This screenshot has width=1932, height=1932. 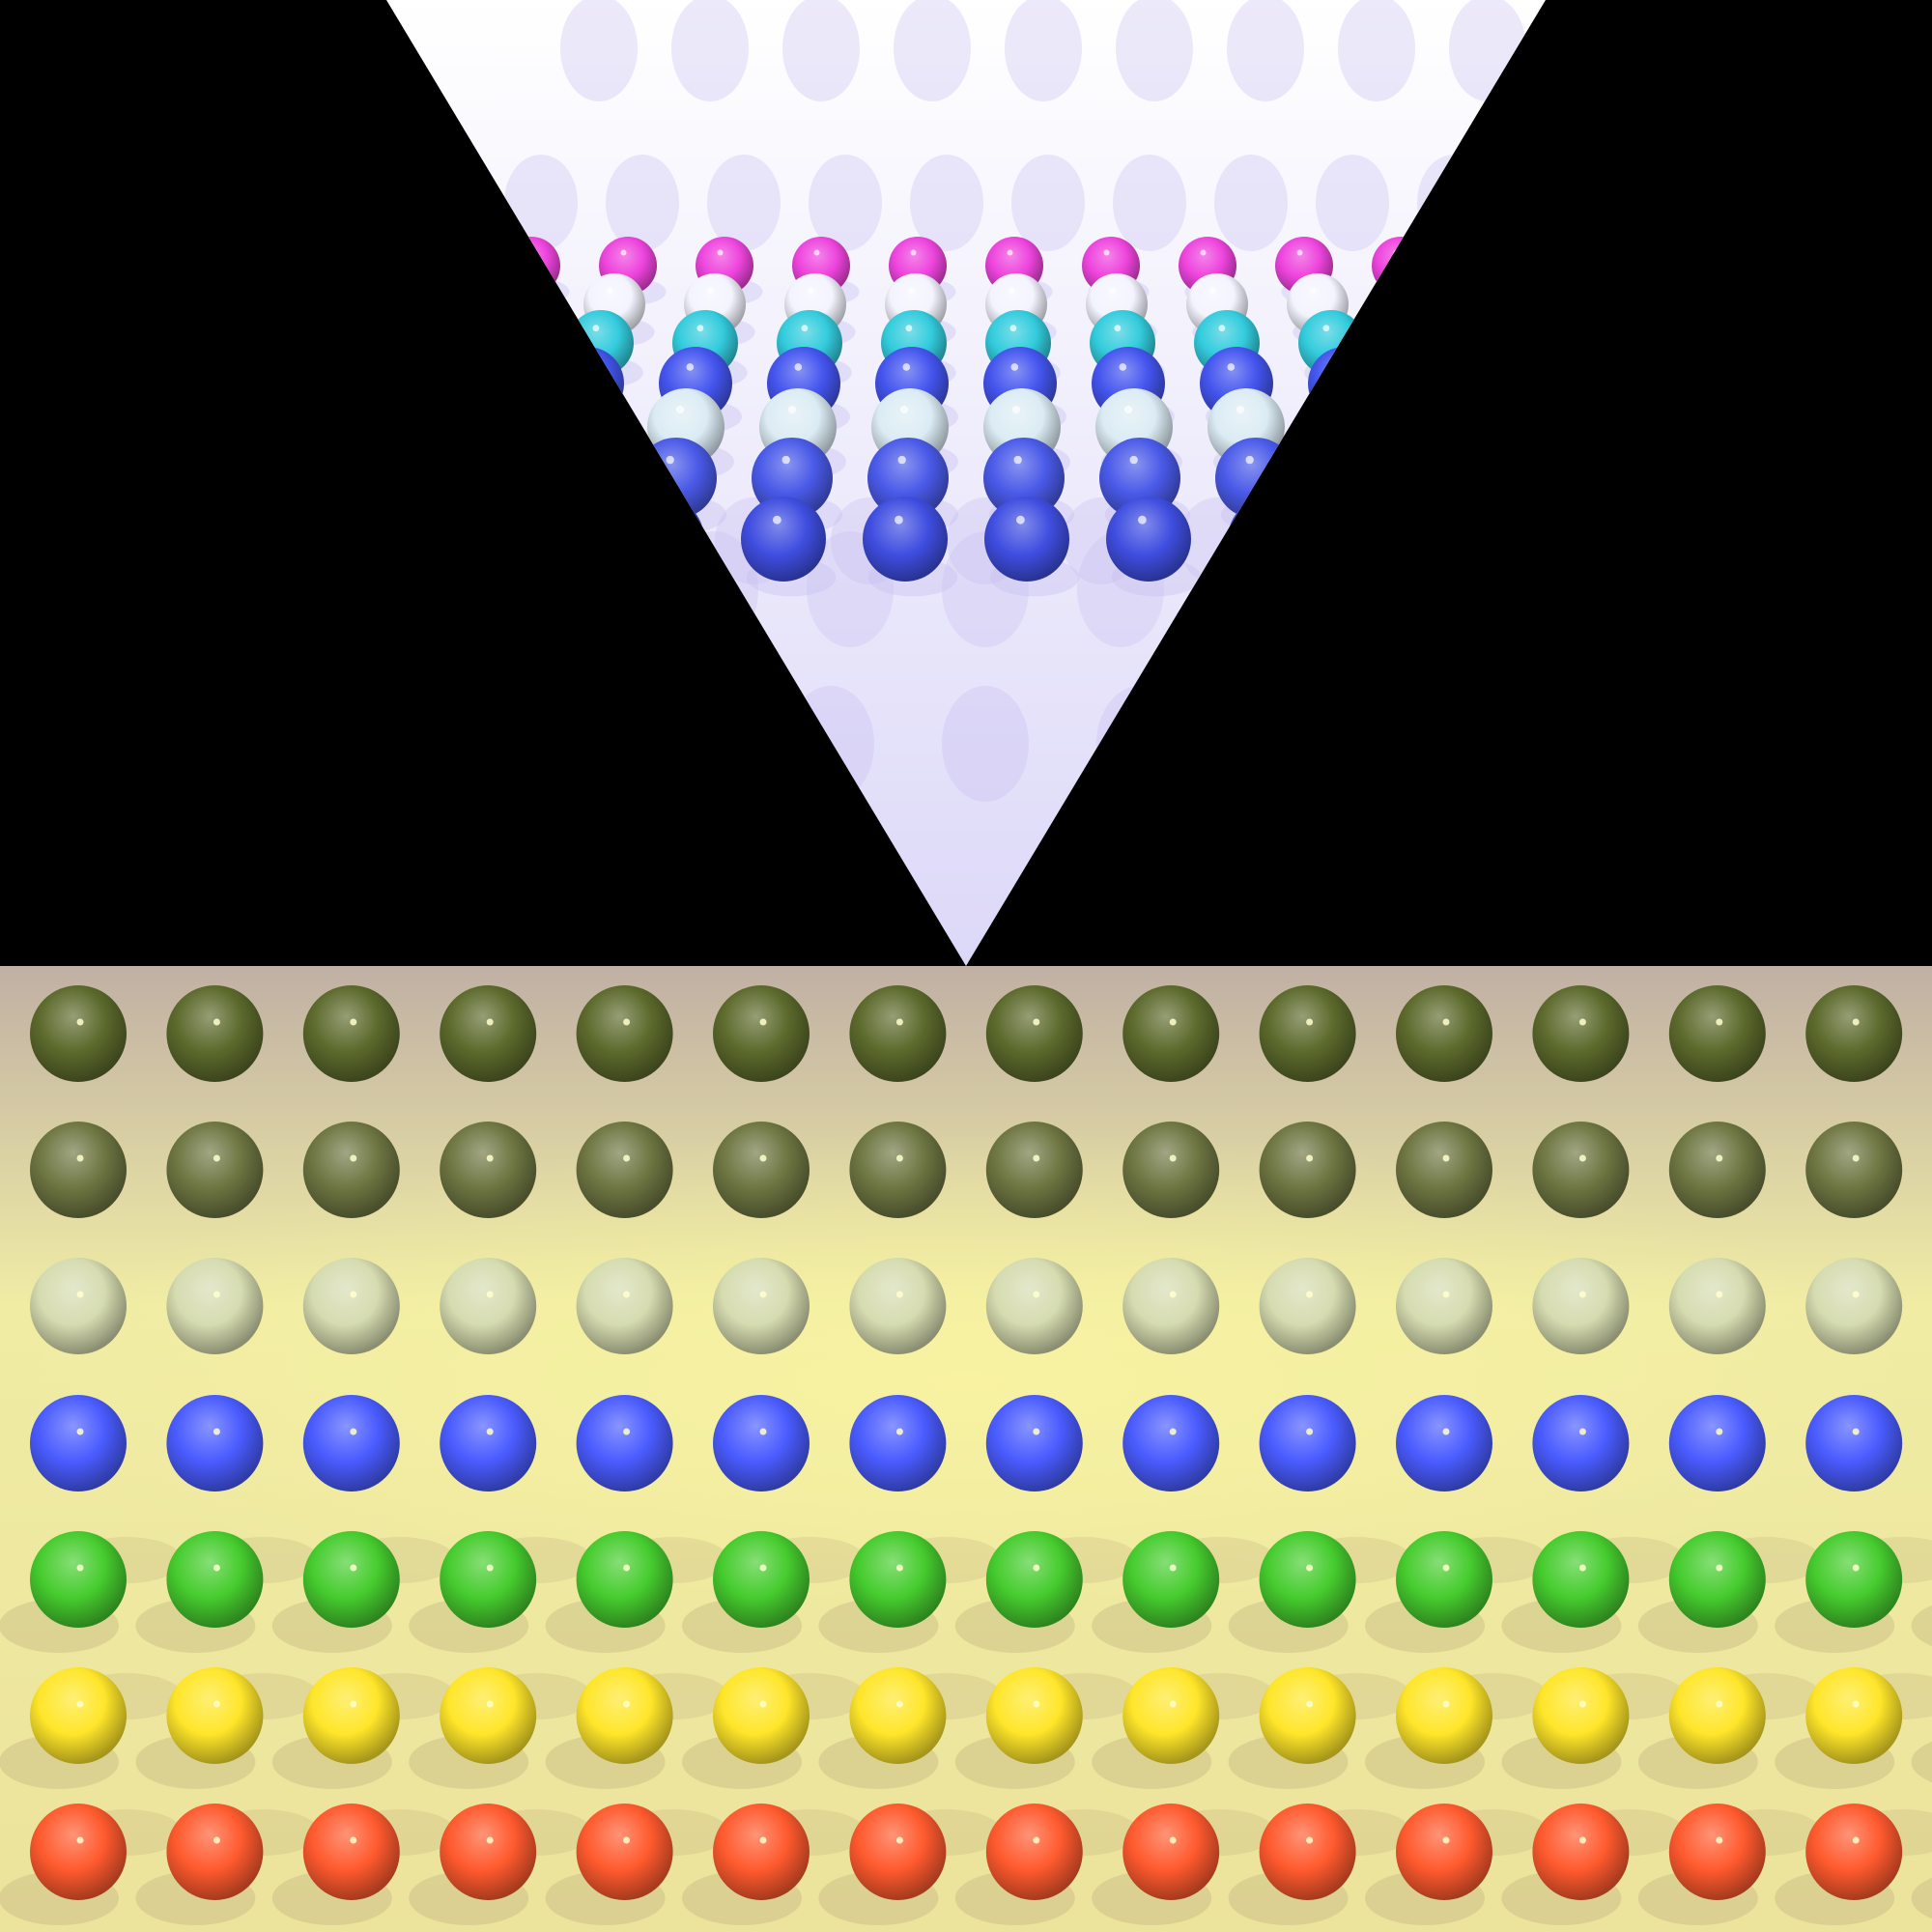 What do you see at coordinates (966, 1170) in the screenshot?
I see `olive-row` at bounding box center [966, 1170].